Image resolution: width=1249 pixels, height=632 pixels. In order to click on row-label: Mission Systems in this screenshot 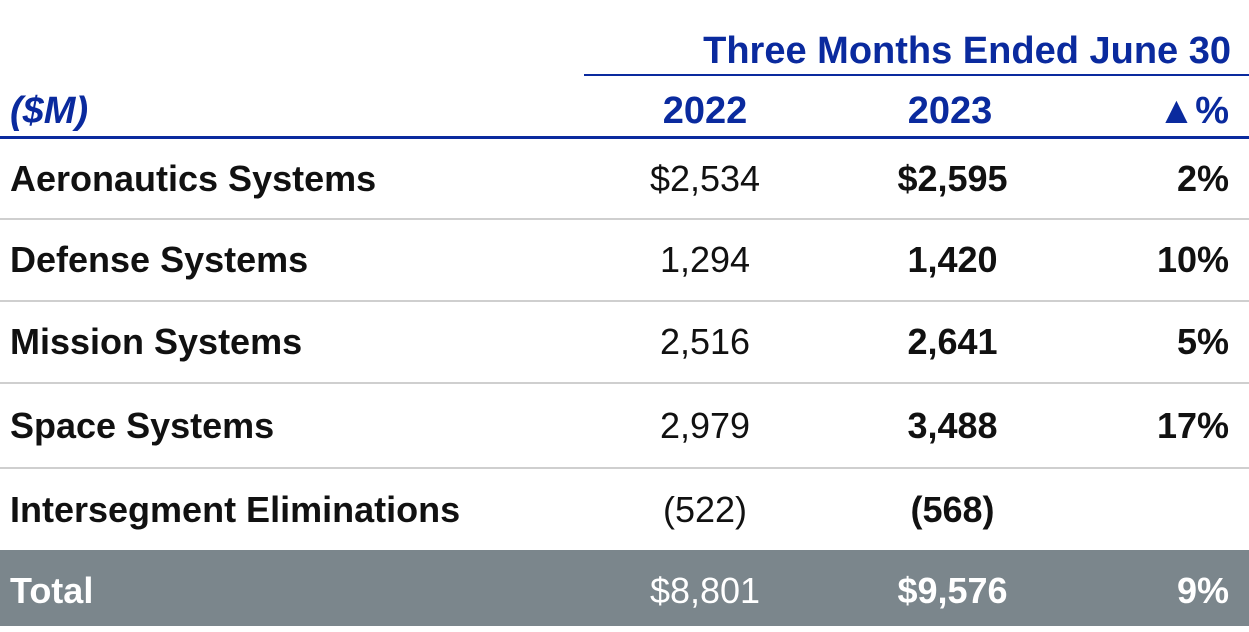, I will do `click(156, 341)`.